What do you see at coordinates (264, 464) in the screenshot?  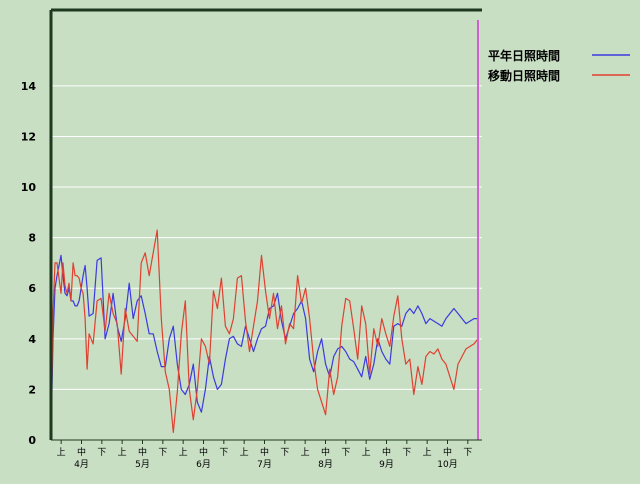 I see `x-month-label: 7月` at bounding box center [264, 464].